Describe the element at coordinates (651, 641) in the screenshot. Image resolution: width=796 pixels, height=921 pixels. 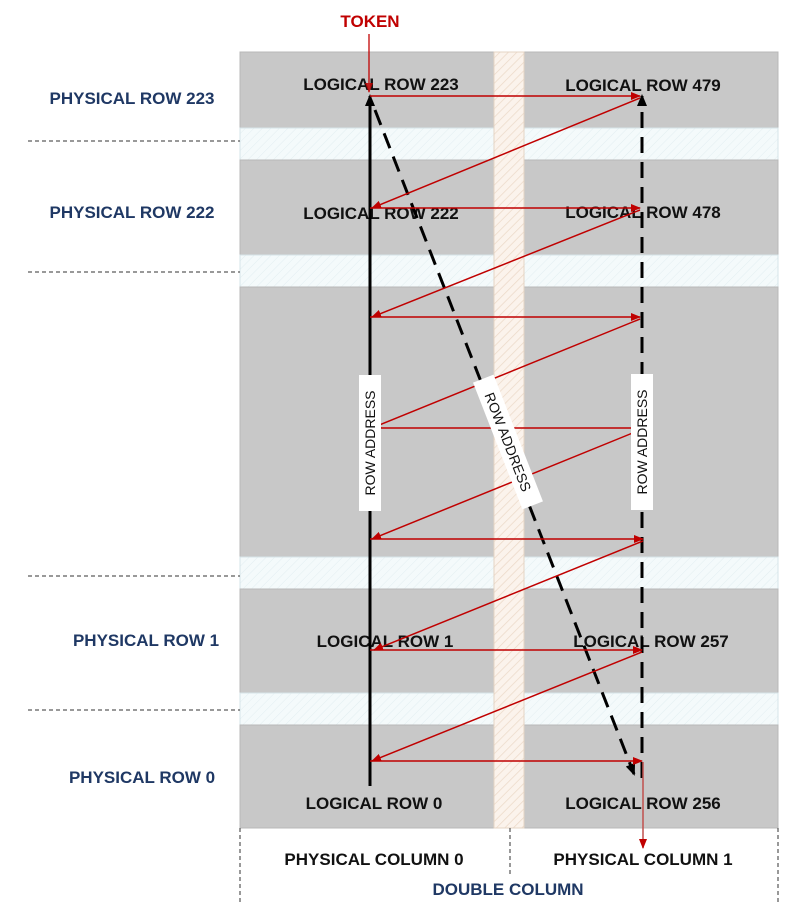
I see `logical-row-257-label: LOGICAL ROW 257` at that location.